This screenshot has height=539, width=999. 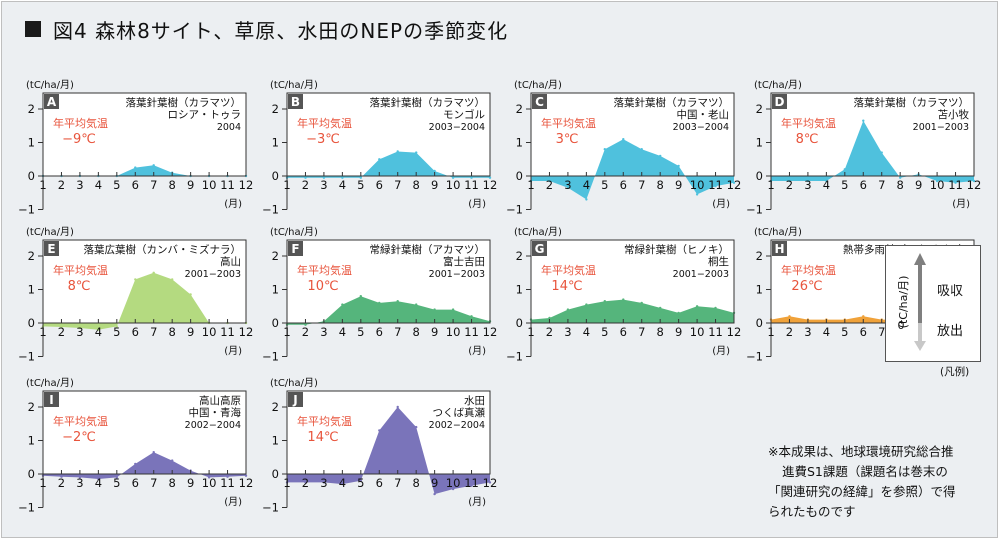 What do you see at coordinates (464, 114) in the screenshot?
I see `site-name: モンゴル` at bounding box center [464, 114].